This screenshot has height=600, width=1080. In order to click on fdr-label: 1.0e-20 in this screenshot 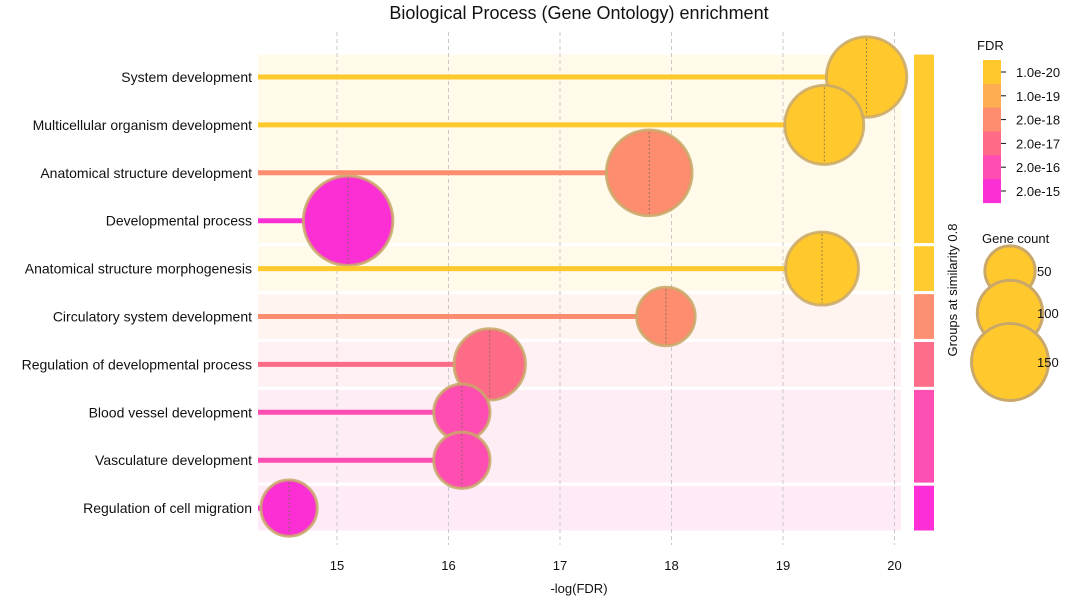, I will do `click(1038, 72)`.